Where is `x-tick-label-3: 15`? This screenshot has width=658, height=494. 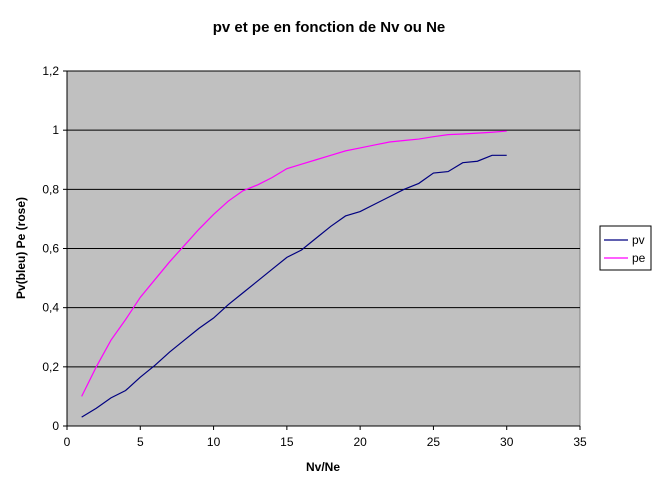 x-tick-label-3: 15 is located at coordinates (287, 442).